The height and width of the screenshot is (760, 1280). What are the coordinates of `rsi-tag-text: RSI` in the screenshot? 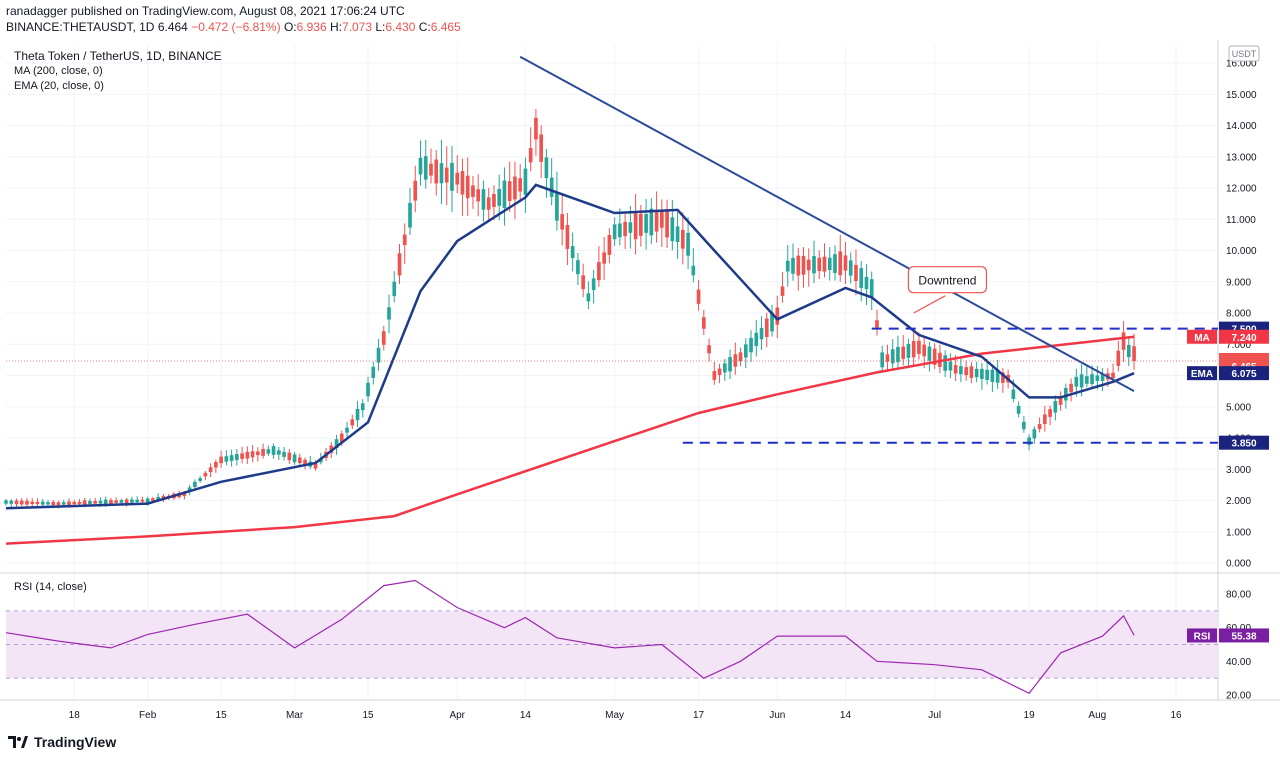 It's located at (1202, 636).